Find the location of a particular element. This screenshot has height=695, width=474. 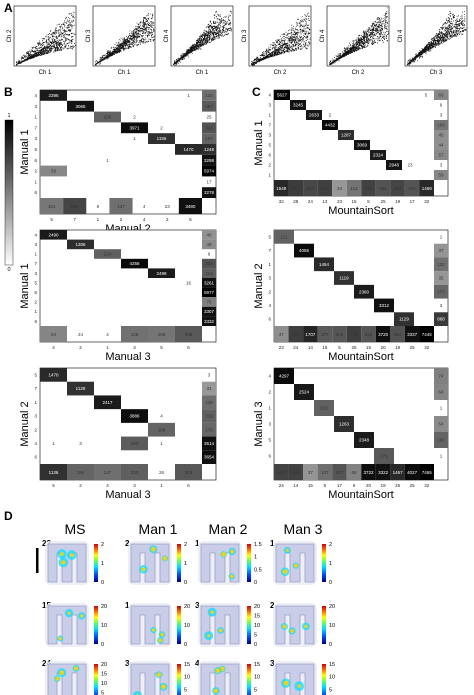

field-hotspot is located at coordinates (137, 692).